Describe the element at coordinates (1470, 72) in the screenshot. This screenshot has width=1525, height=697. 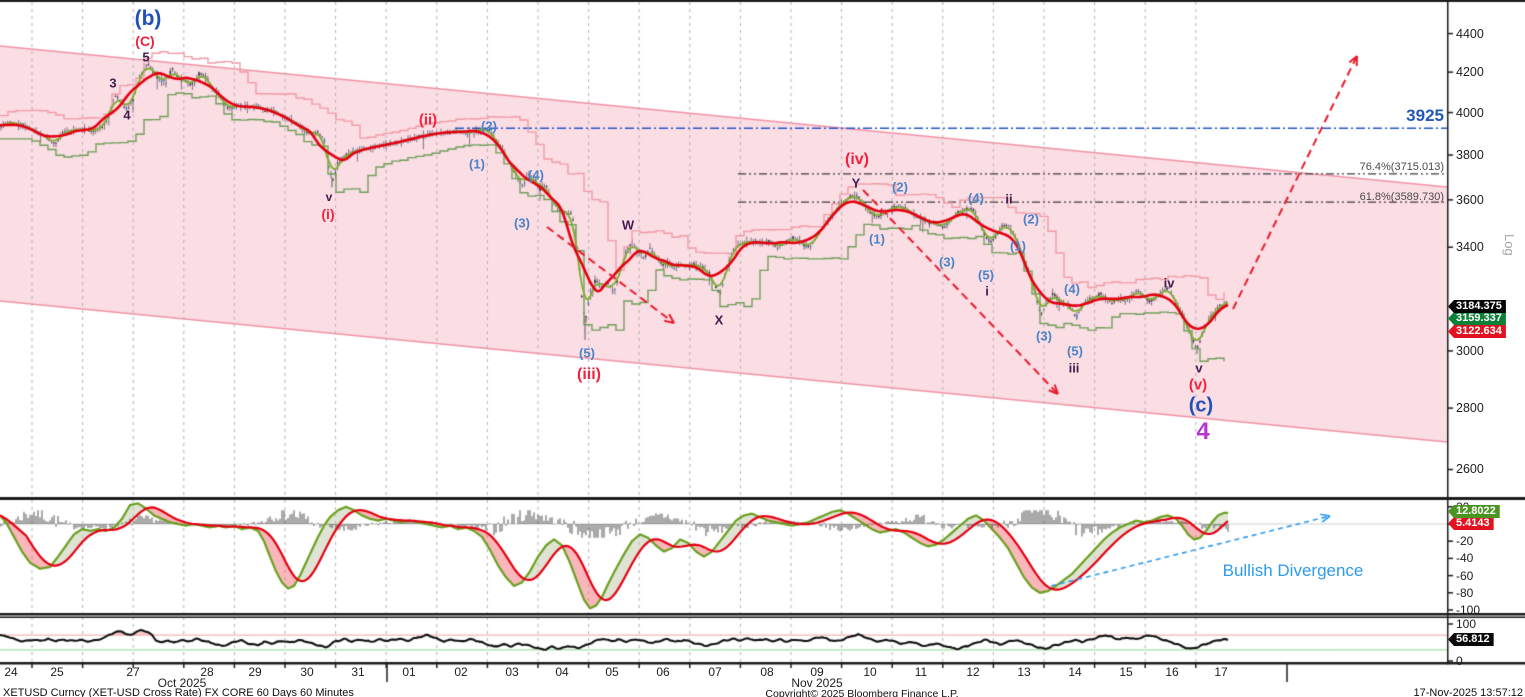
I see `main-axis-tick-label: 4200` at that location.